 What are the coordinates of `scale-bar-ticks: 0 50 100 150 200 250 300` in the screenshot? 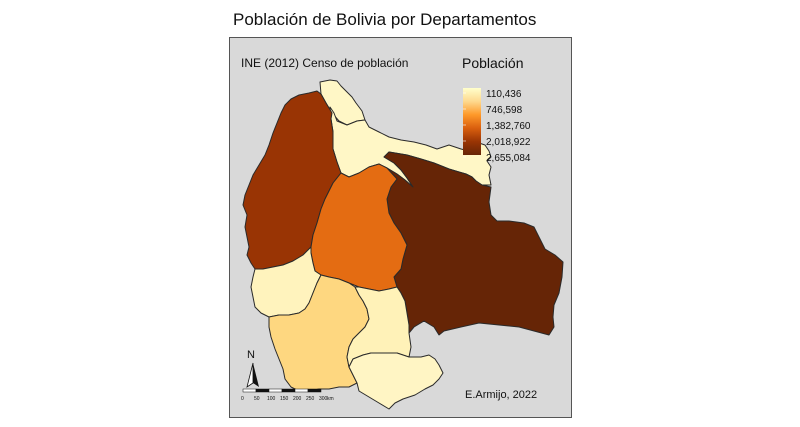 It's located at (284, 399).